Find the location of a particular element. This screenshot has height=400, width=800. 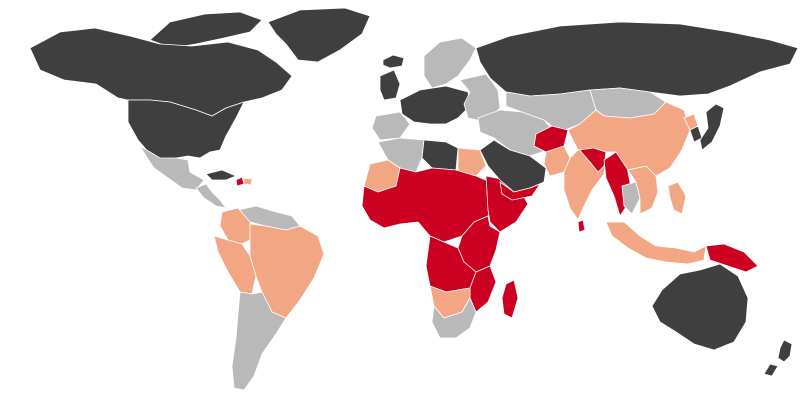

region-sri-lanka is located at coordinates (581, 226).